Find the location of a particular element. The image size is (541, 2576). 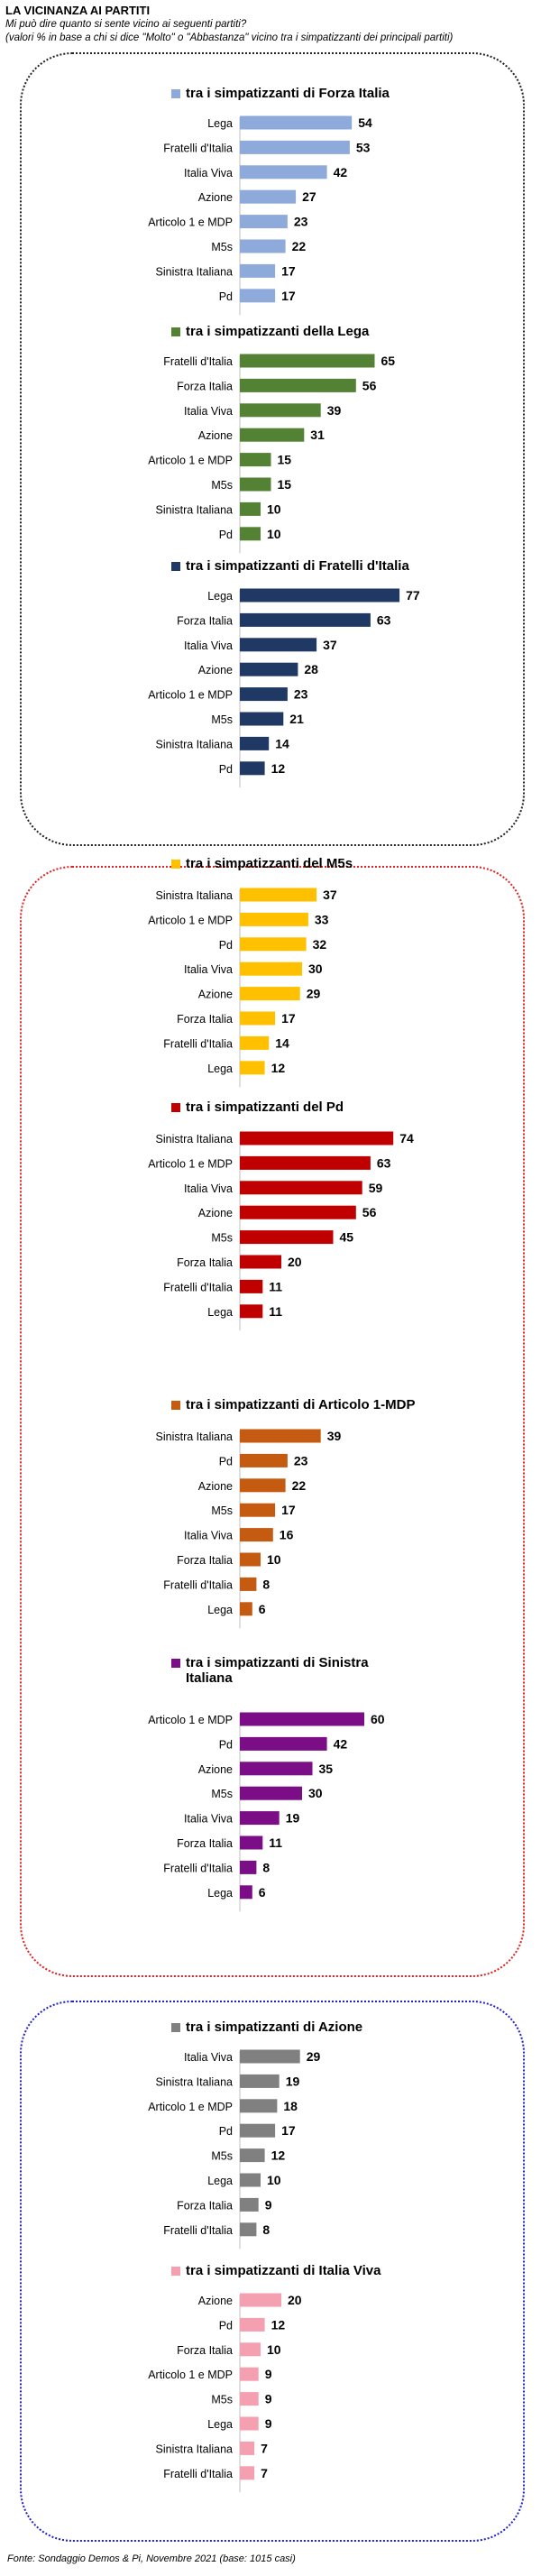

data-label: 23 is located at coordinates (301, 1460).